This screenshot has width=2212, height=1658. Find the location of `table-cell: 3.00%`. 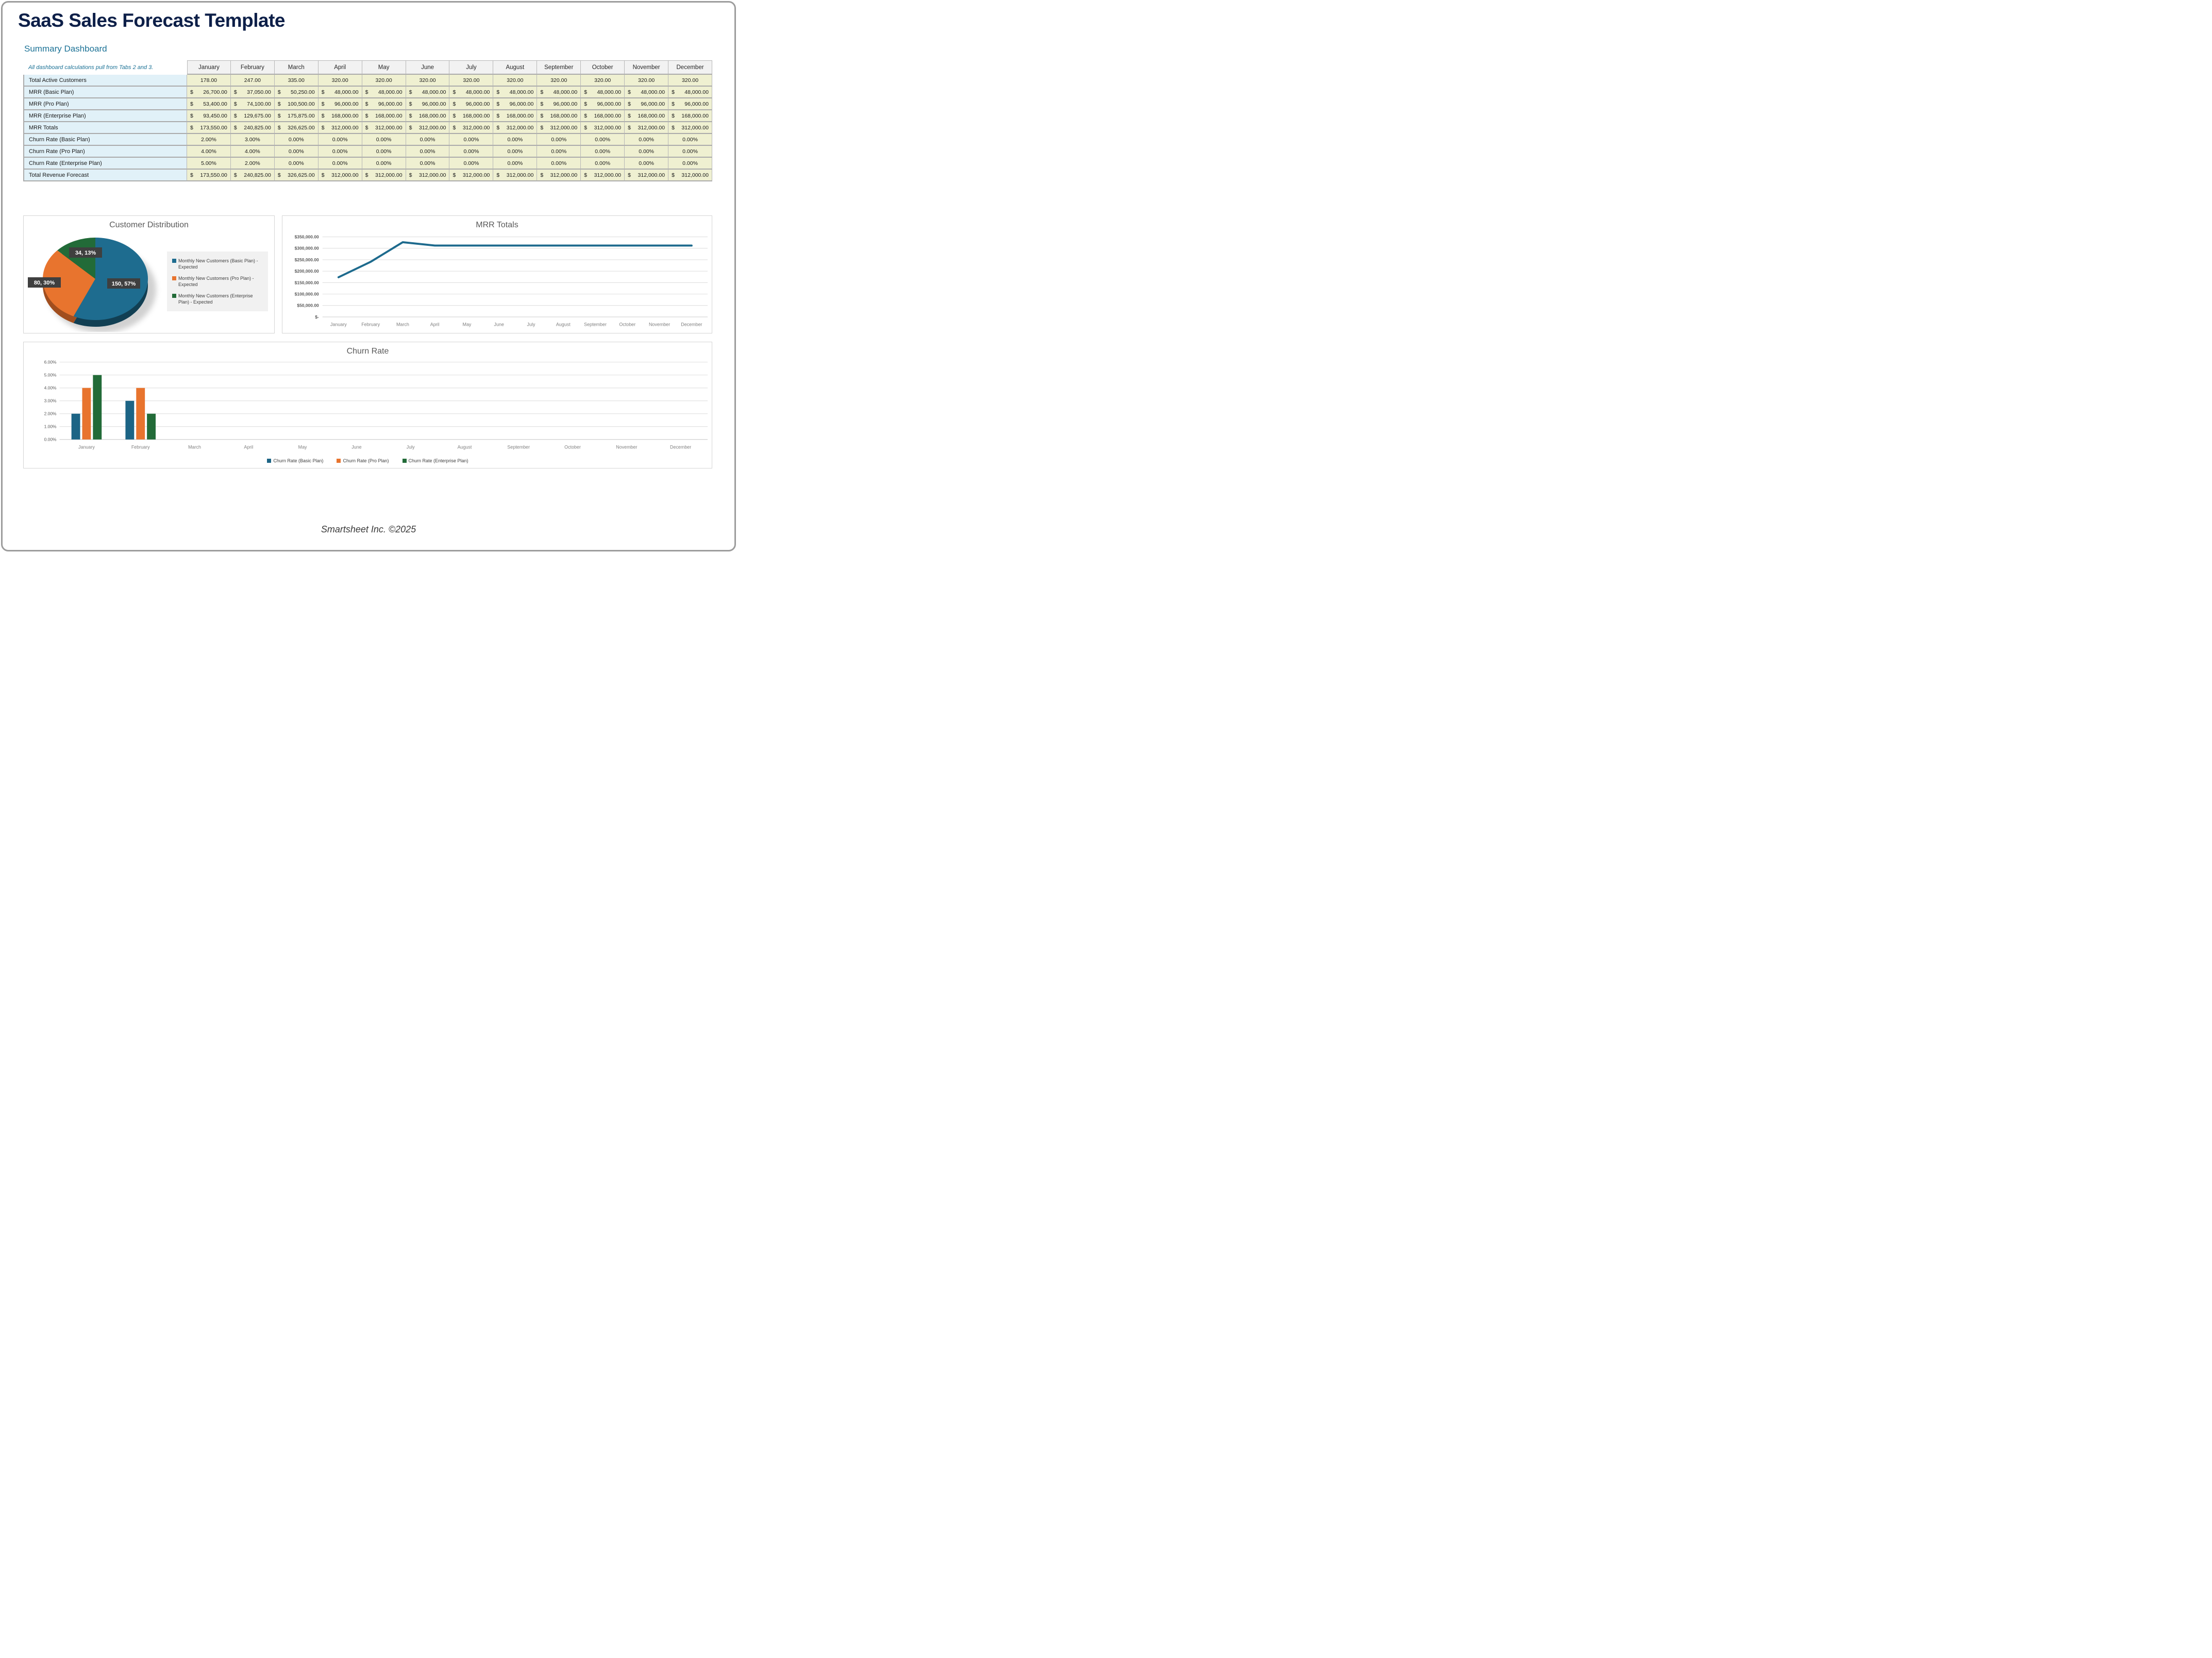

table-cell: 3.00% is located at coordinates (252, 140).